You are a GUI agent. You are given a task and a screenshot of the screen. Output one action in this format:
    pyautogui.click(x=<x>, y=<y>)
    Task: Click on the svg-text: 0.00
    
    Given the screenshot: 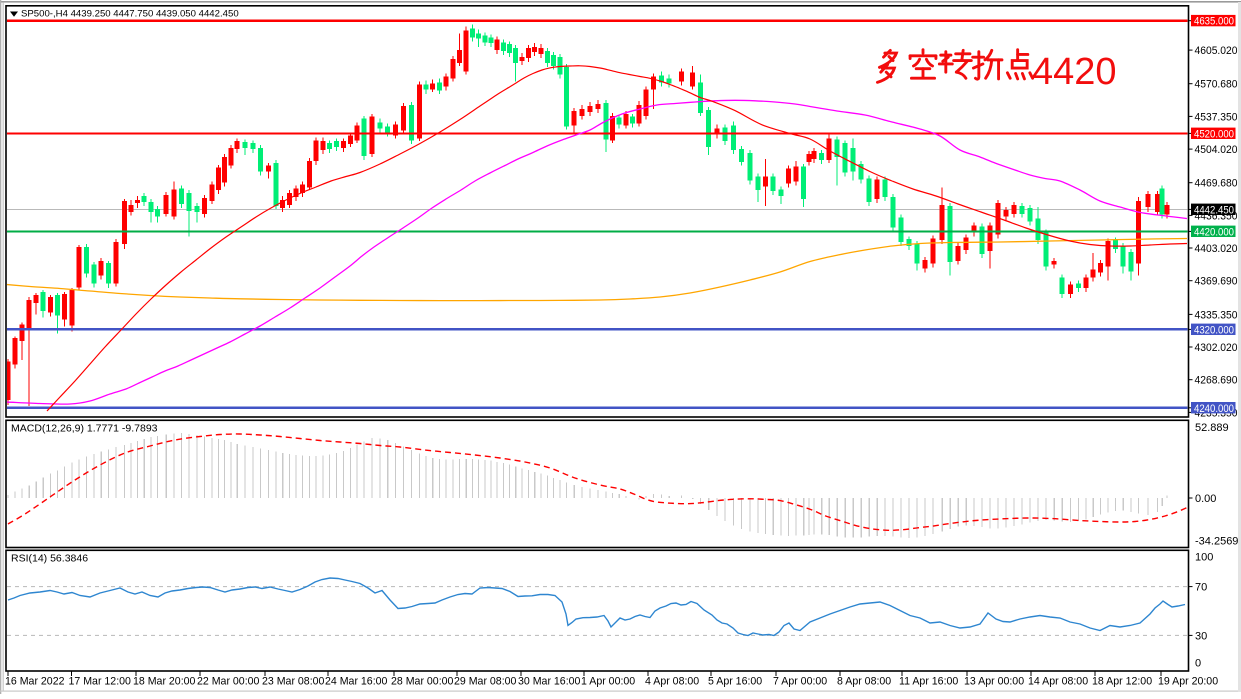 What is the action you would take?
    pyautogui.click(x=1205, y=499)
    